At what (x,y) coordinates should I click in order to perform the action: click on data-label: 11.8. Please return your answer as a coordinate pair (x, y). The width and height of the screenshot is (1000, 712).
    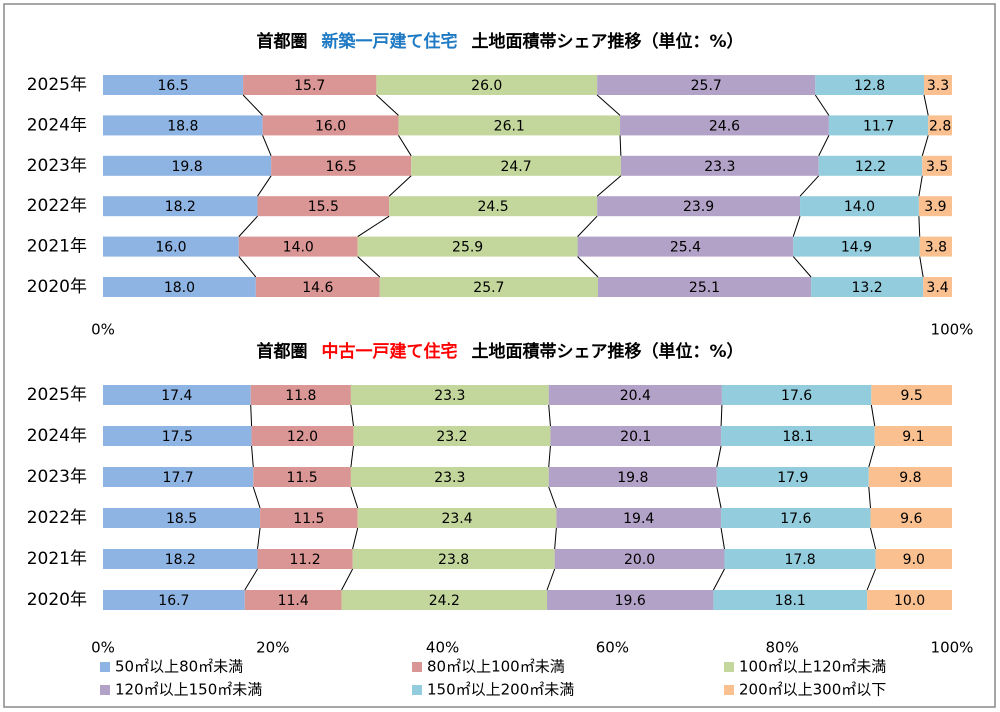
    Looking at the image, I should click on (300, 396).